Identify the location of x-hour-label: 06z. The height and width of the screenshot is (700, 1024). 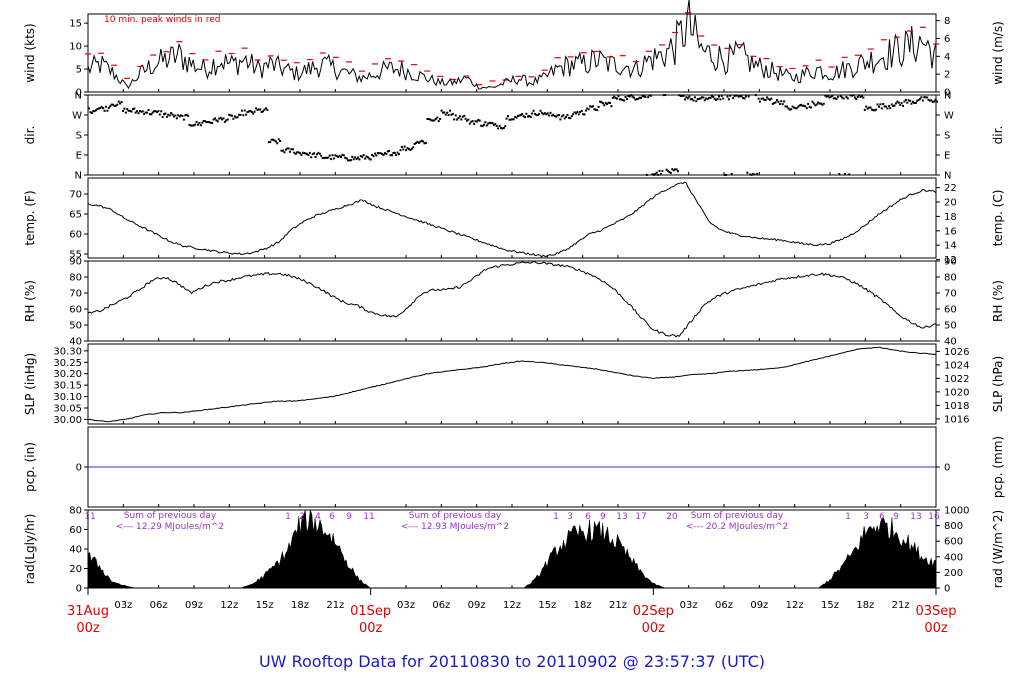
(441, 605).